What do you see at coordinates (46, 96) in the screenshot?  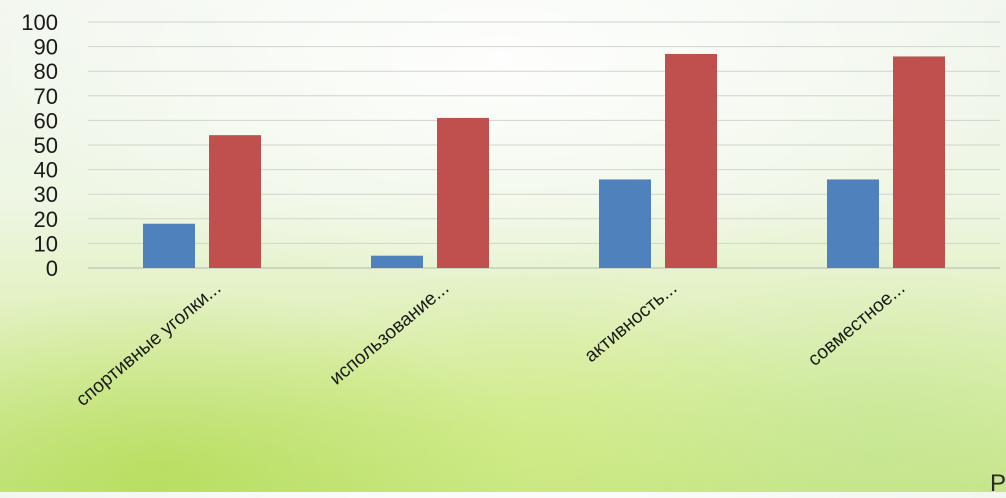 I see `y-tick-label: 70` at bounding box center [46, 96].